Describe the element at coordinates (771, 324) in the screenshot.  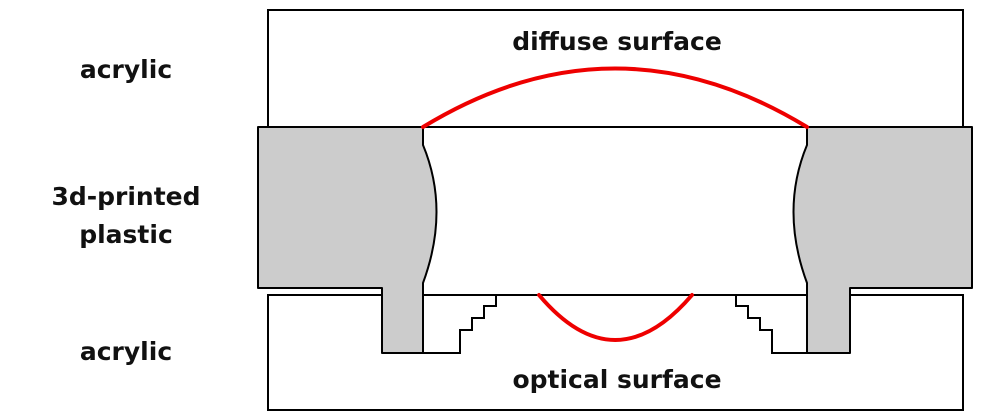
I see `bottom-stepped-cavity-right` at that location.